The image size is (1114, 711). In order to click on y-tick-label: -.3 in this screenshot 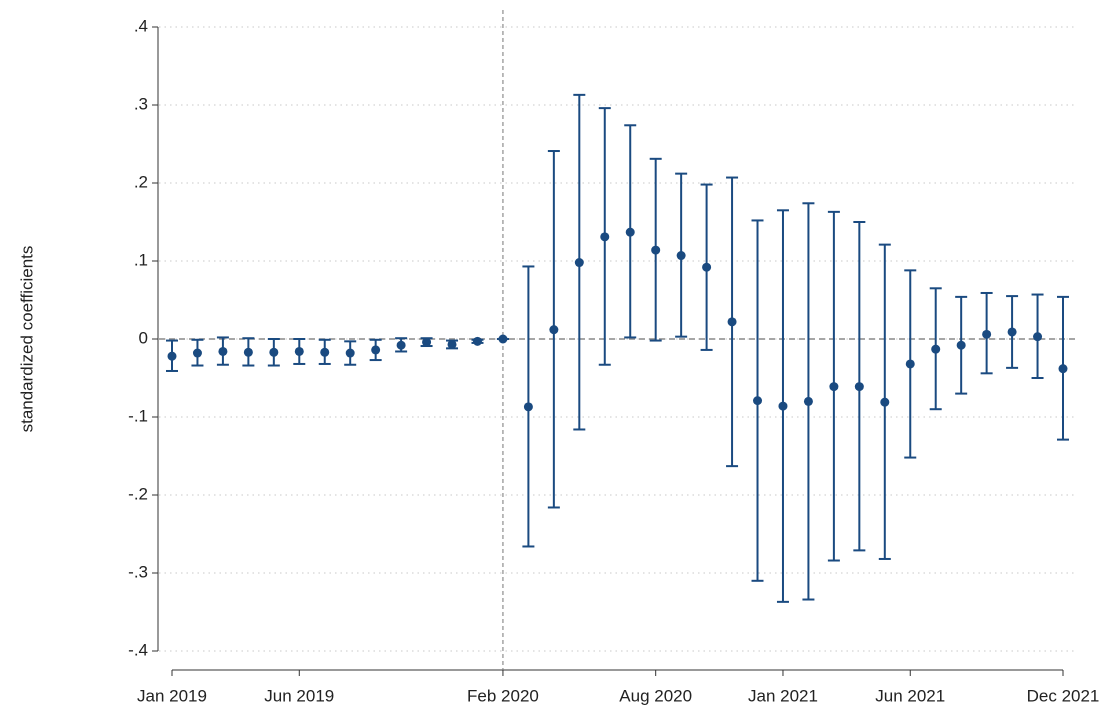, I will do `click(138, 571)`.